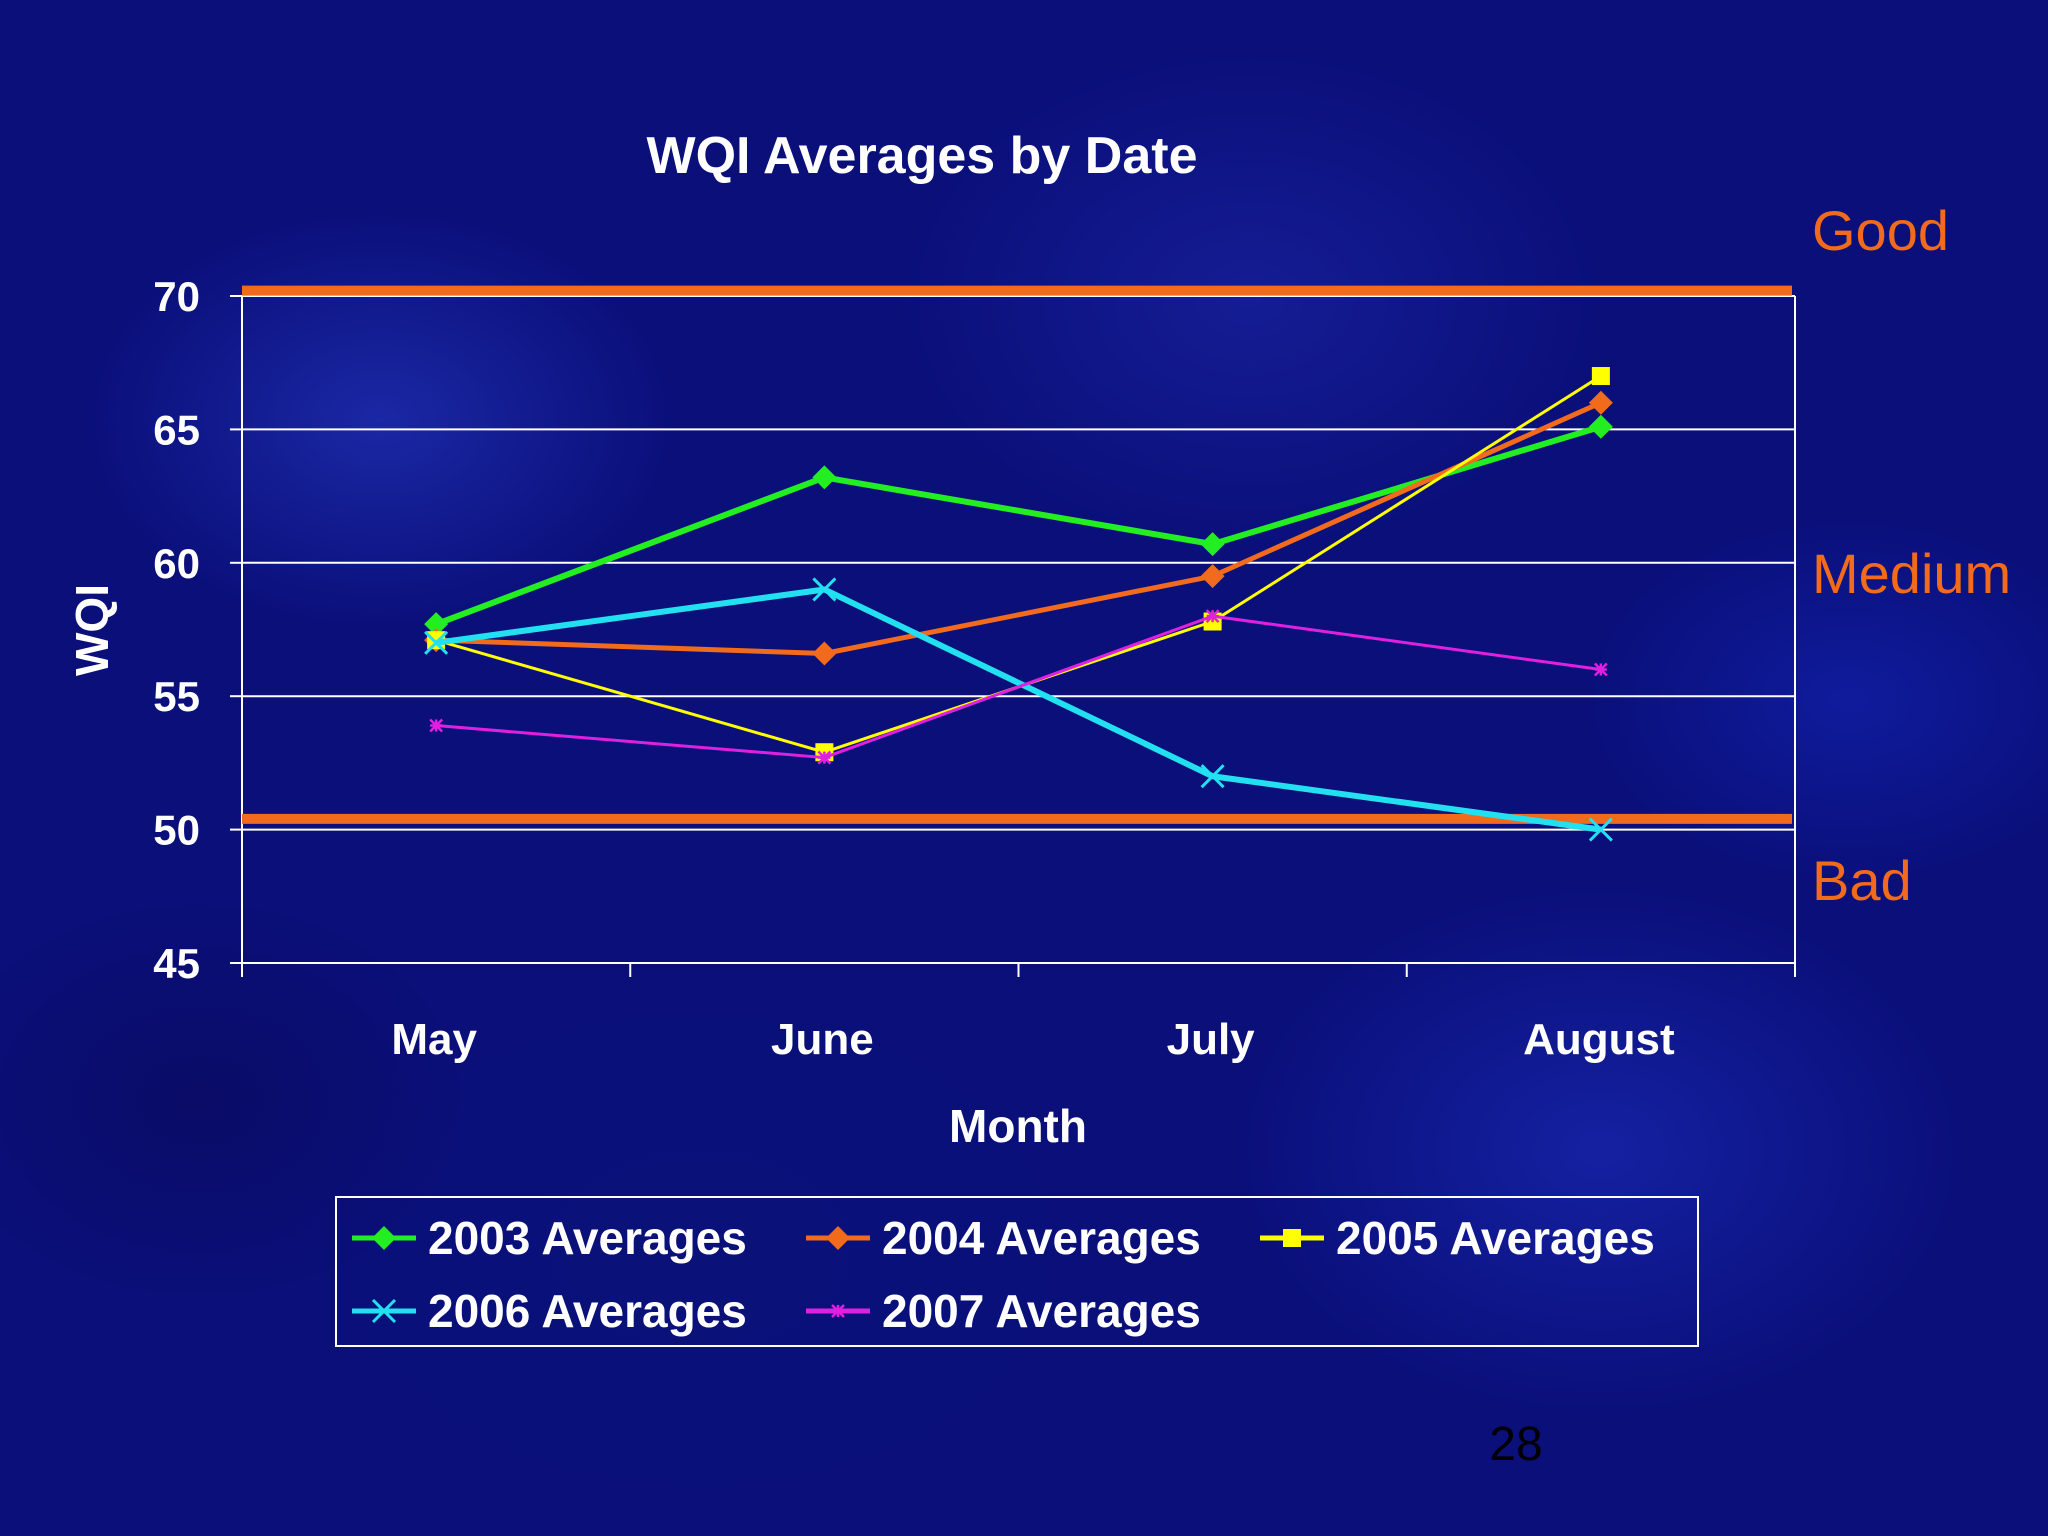 This screenshot has width=2048, height=1536. I want to click on legend-item: 2006 Averages, so click(549, 1311).